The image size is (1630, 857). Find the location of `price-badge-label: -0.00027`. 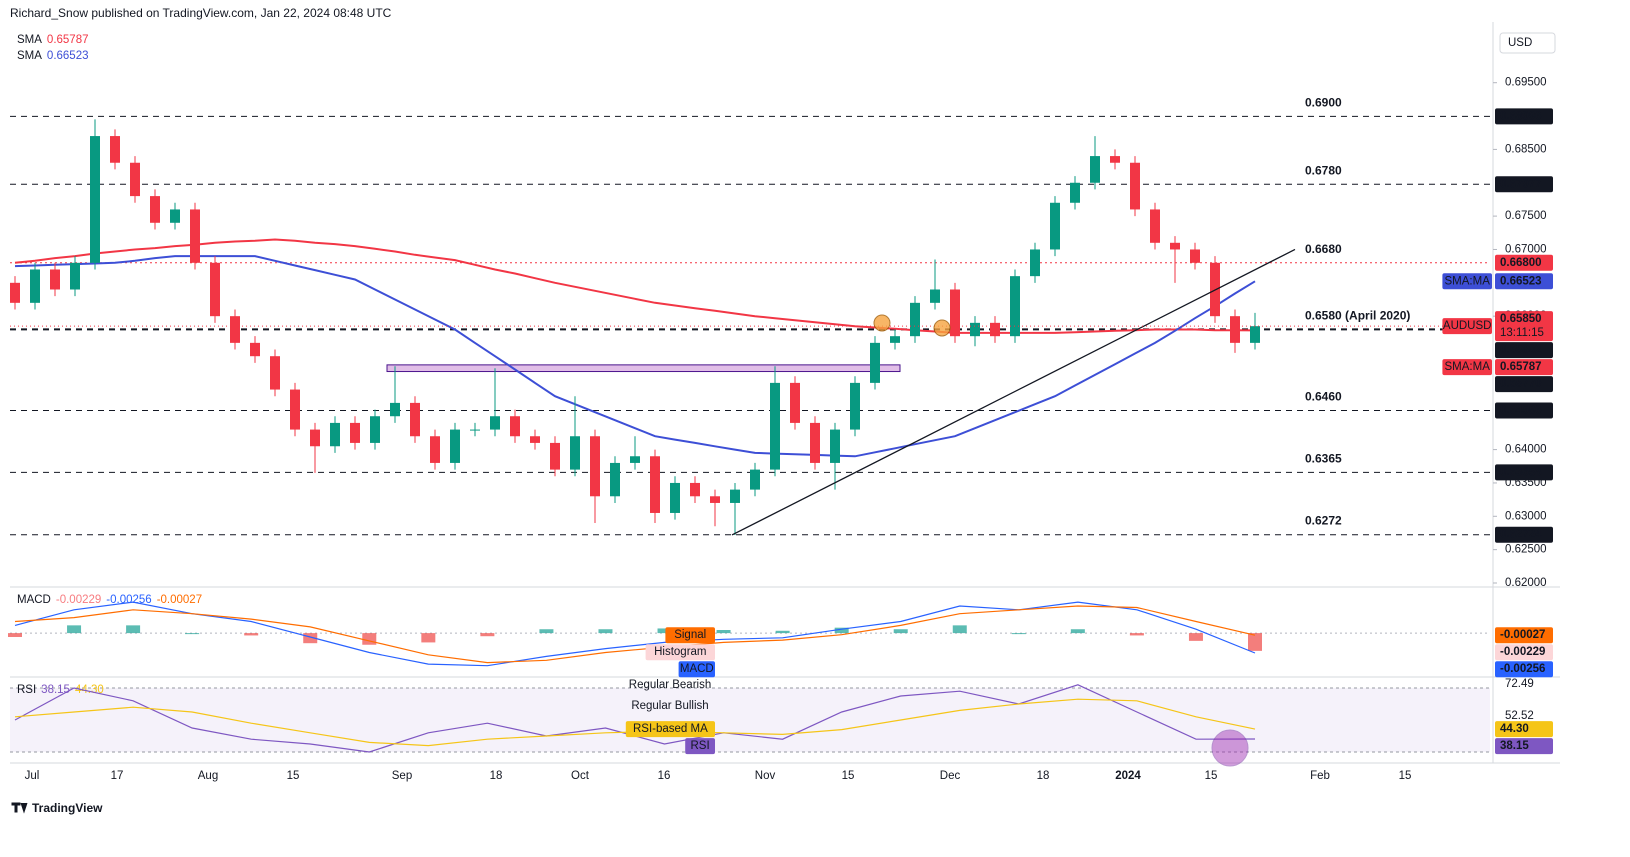

price-badge-label: -0.00027 is located at coordinates (1522, 635).